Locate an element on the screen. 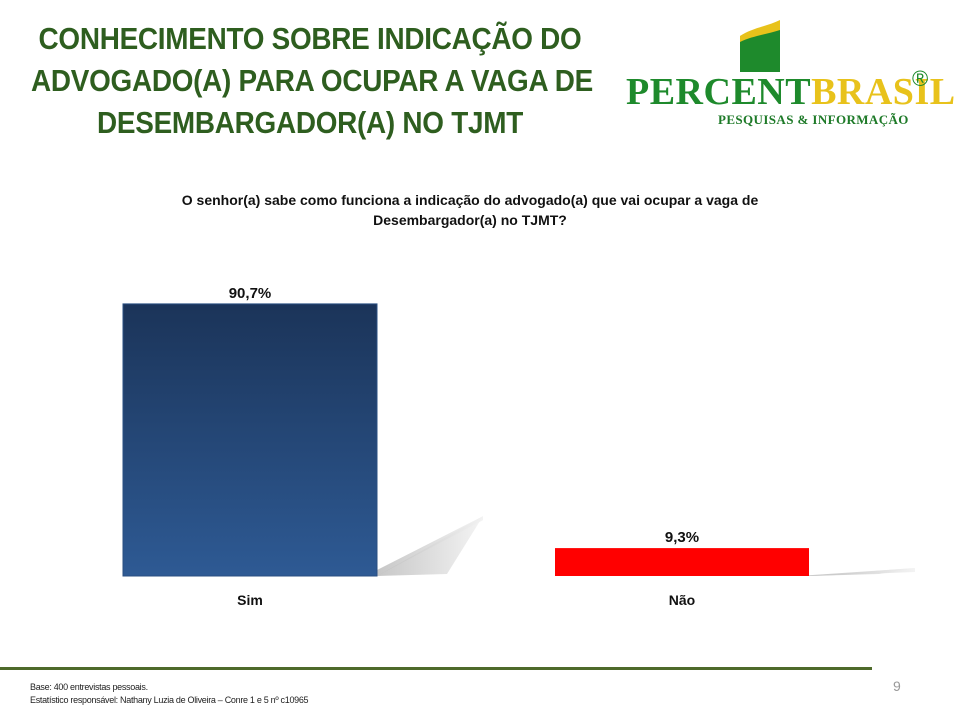 The height and width of the screenshot is (720, 960). registered-mark: ® is located at coordinates (920, 78).